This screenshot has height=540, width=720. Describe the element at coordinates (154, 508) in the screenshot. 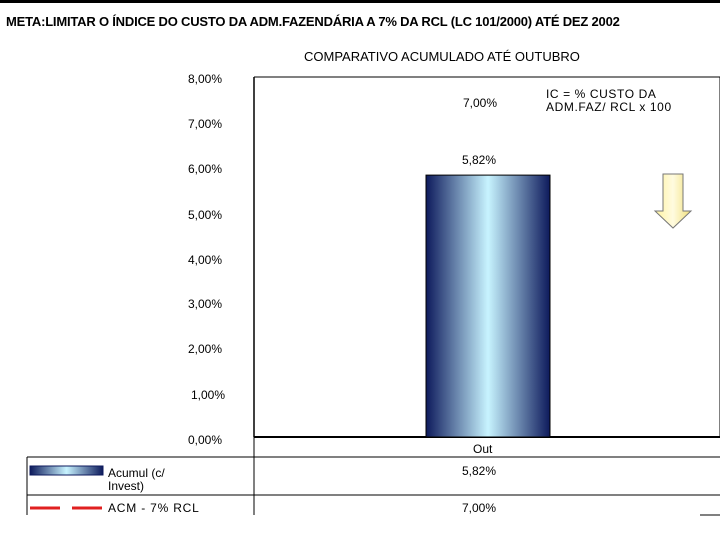

I see `legend-entry-line: ACM - 7% RCL` at that location.